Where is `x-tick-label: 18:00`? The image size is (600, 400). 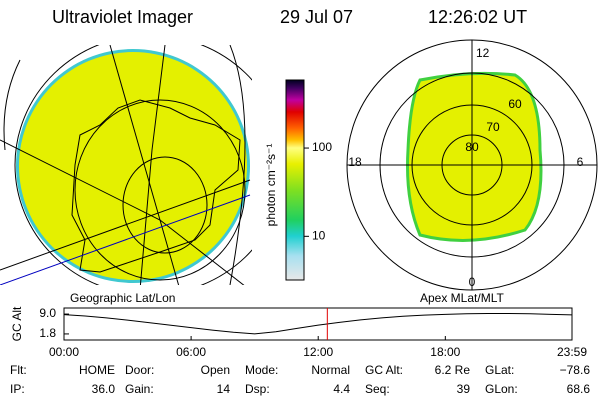 x-tick-label: 18:00 is located at coordinates (445, 352).